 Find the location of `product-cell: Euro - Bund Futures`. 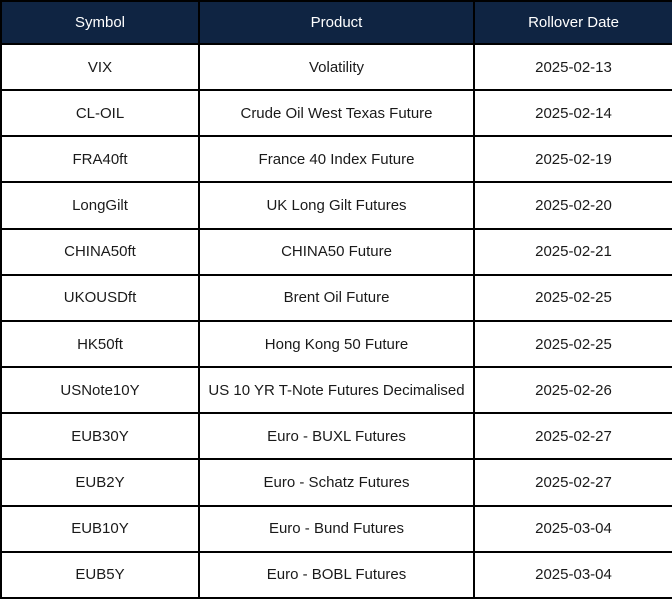

product-cell: Euro - Bund Futures is located at coordinates (336, 528).